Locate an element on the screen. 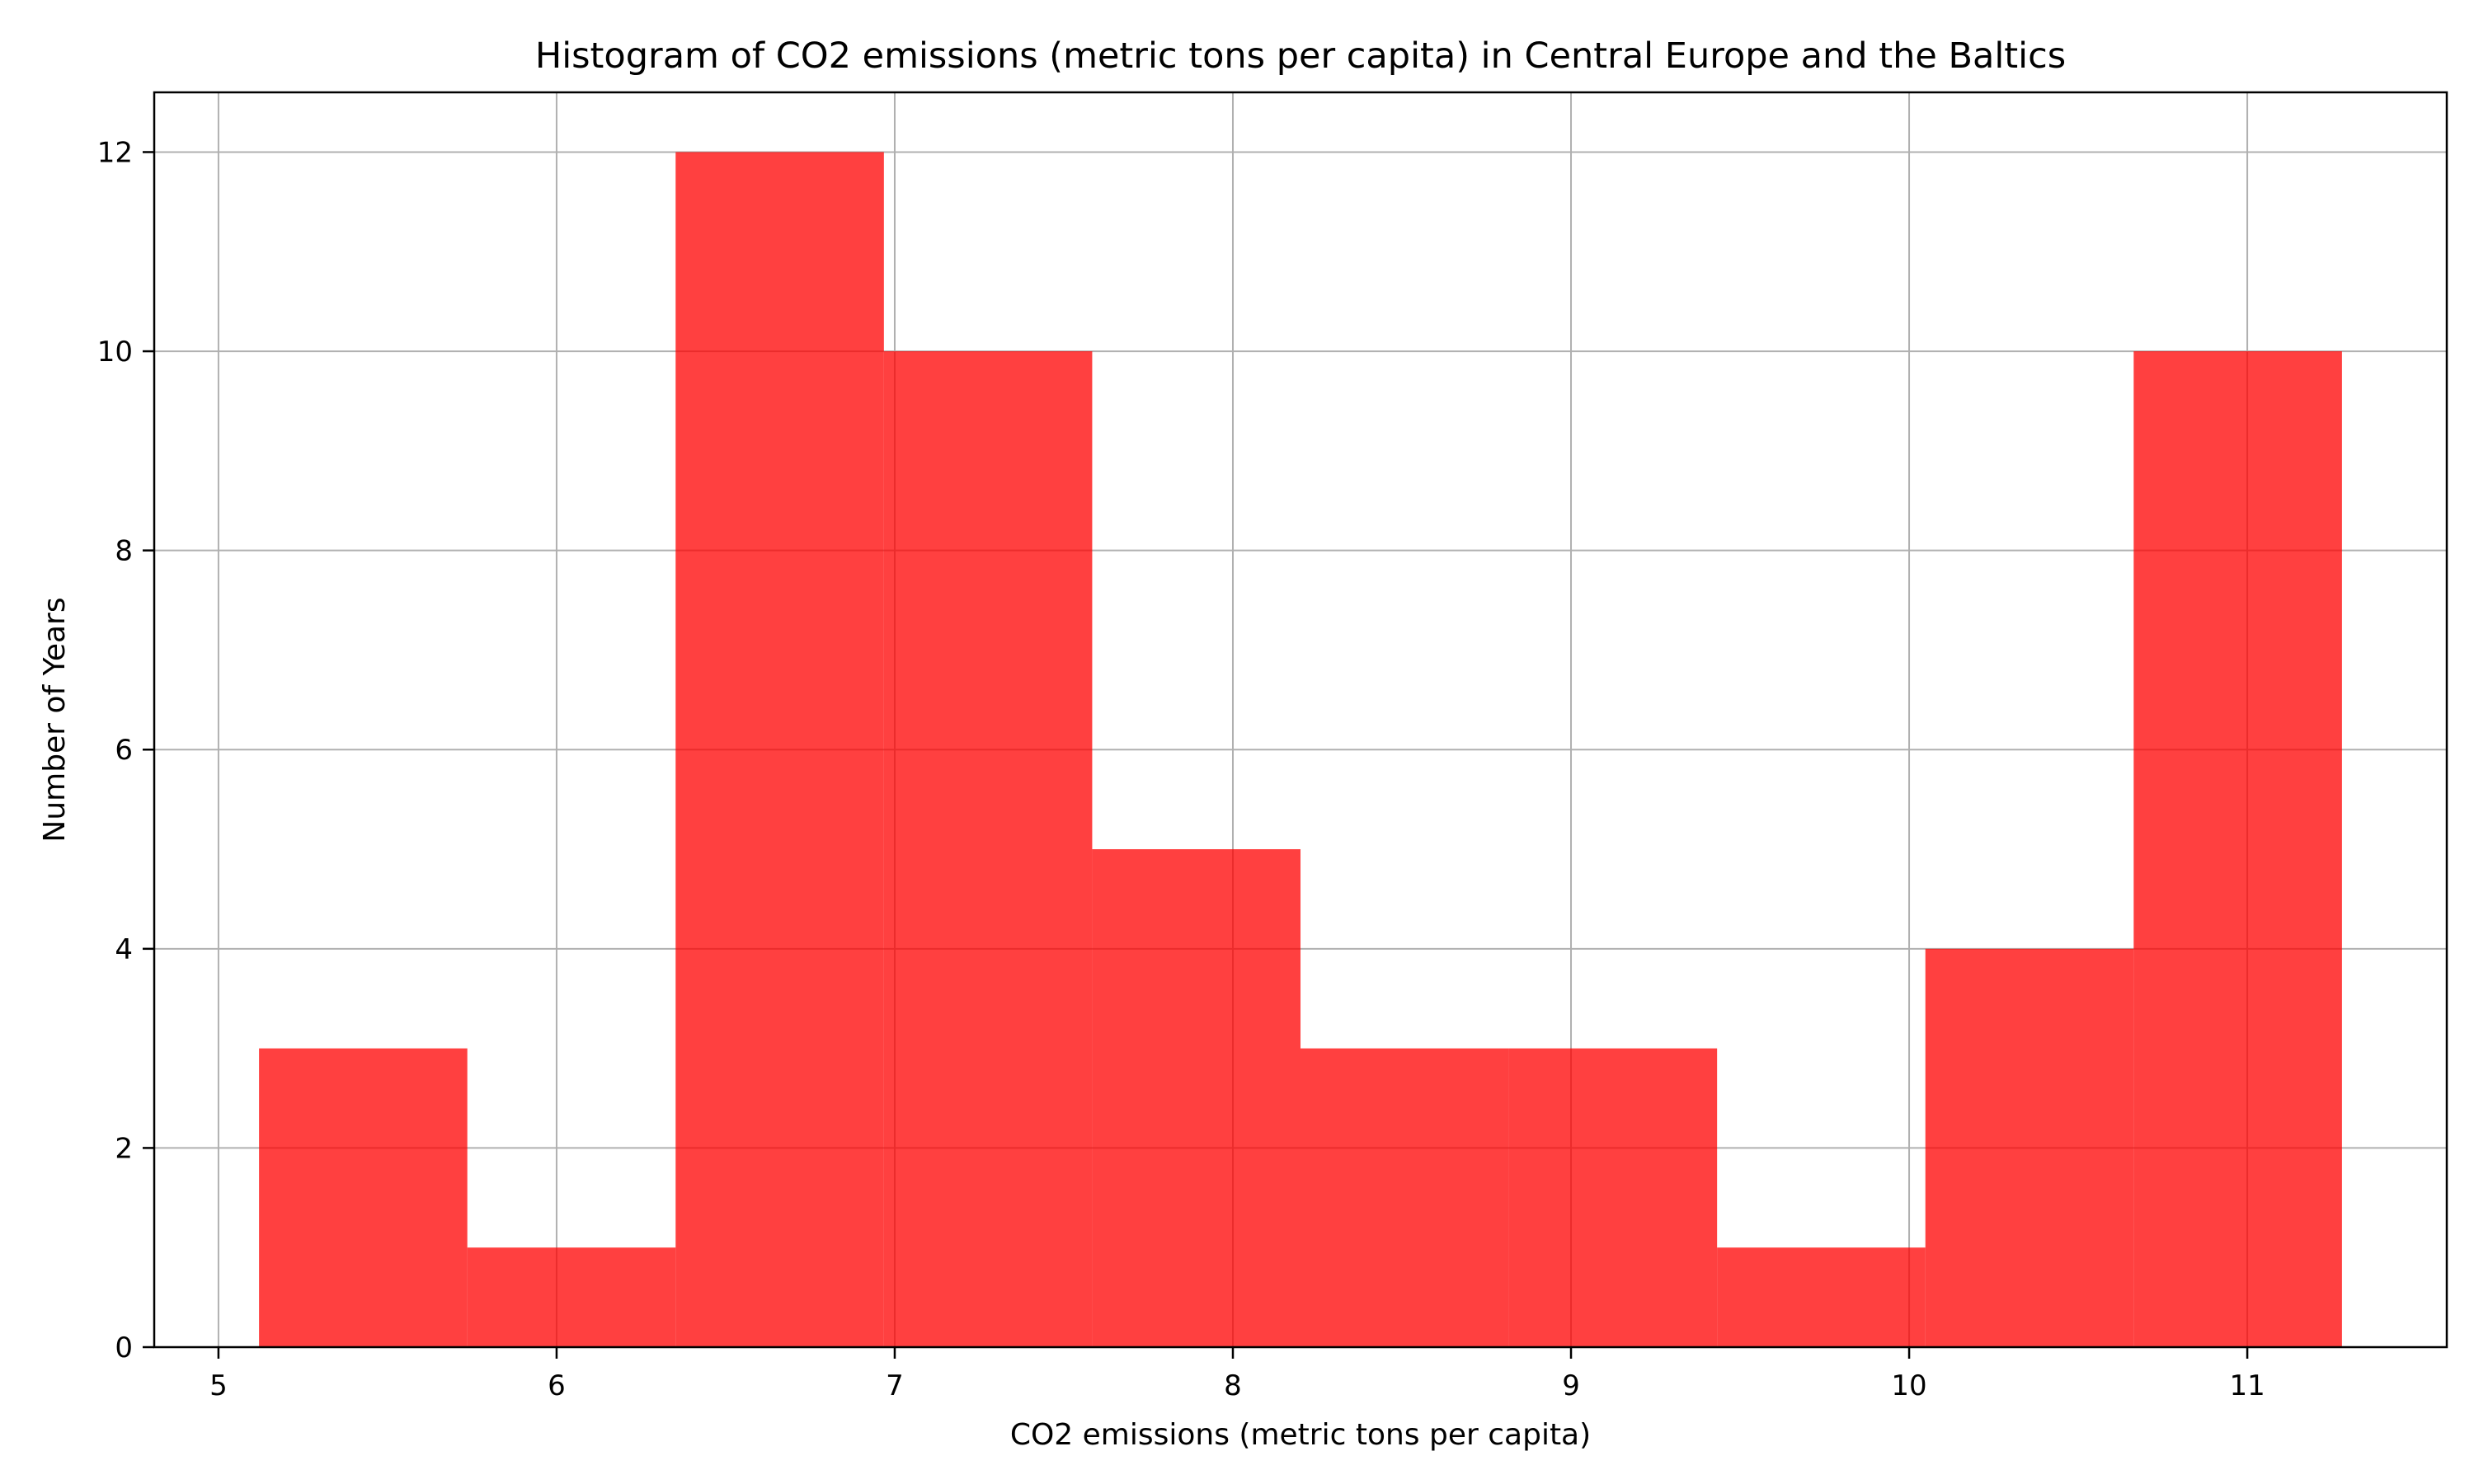 Image resolution: width=2474 pixels, height=1484 pixels. y-tick-label: 8 is located at coordinates (124, 551).